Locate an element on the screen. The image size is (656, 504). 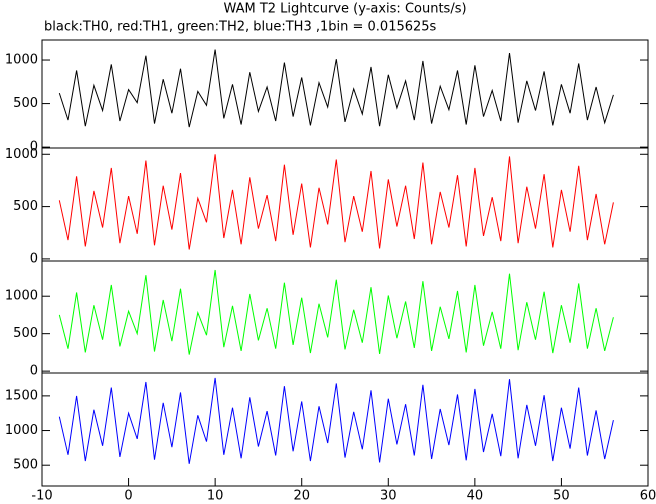
y-tick-label: 1500 is located at coordinates (21, 395).